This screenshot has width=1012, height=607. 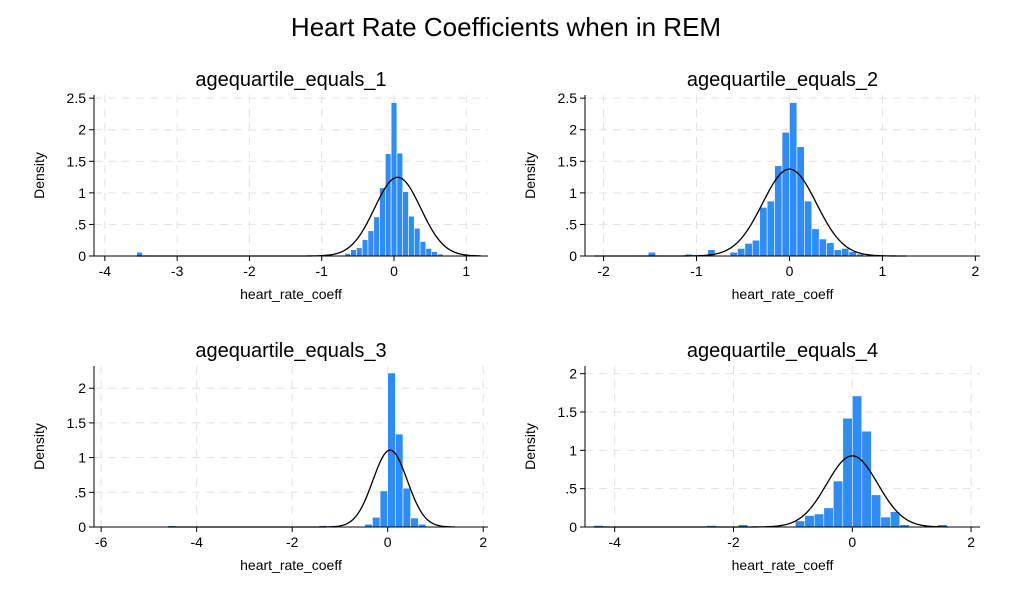 What do you see at coordinates (782, 80) in the screenshot?
I see `panel-title: agequartile_equals_2` at bounding box center [782, 80].